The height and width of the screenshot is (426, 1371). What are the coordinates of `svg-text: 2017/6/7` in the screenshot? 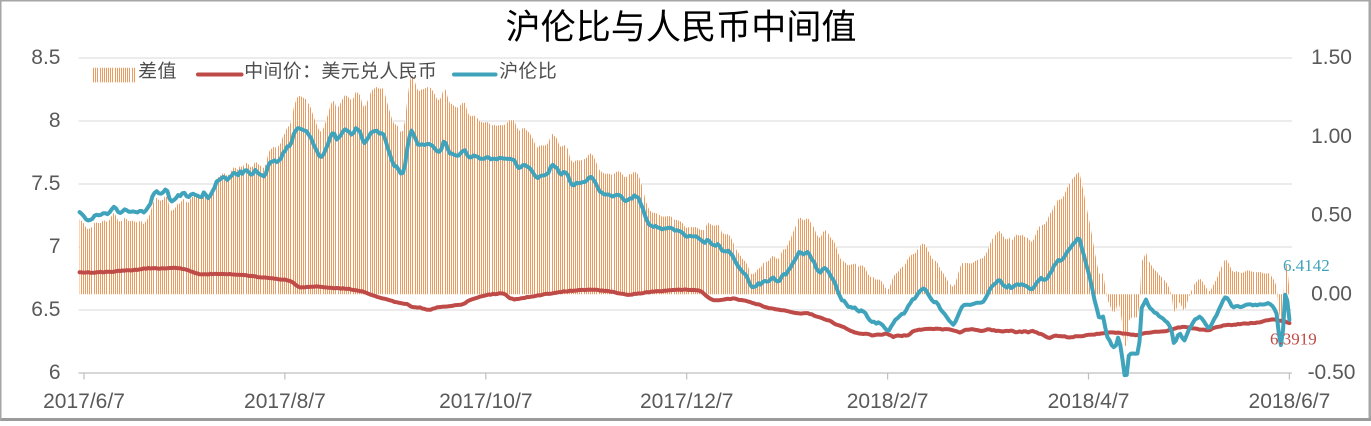 It's located at (84, 401).